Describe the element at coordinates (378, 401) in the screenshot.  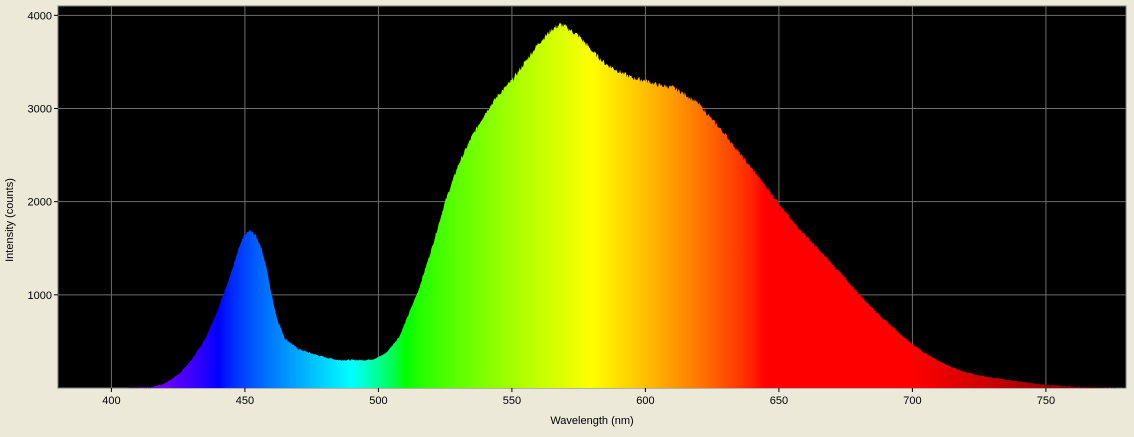
I see `x-tick-label: 500` at that location.